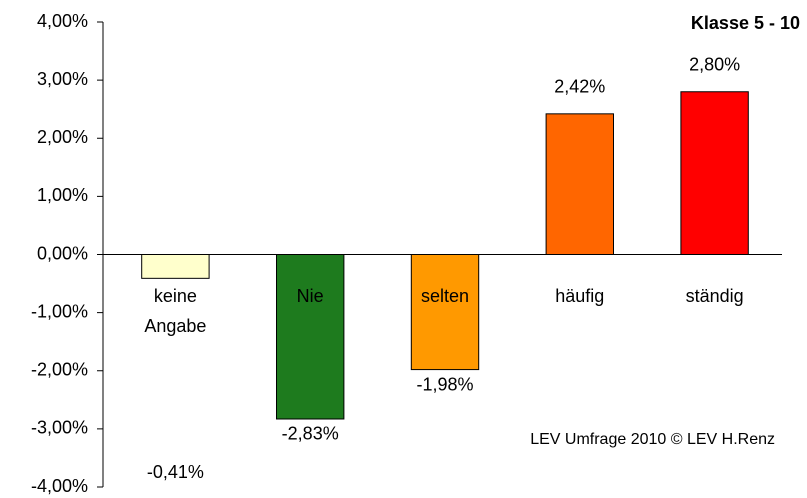 The height and width of the screenshot is (498, 807). Describe the element at coordinates (745, 23) in the screenshot. I see `chart-title: Klasse 5 - 10` at that location.